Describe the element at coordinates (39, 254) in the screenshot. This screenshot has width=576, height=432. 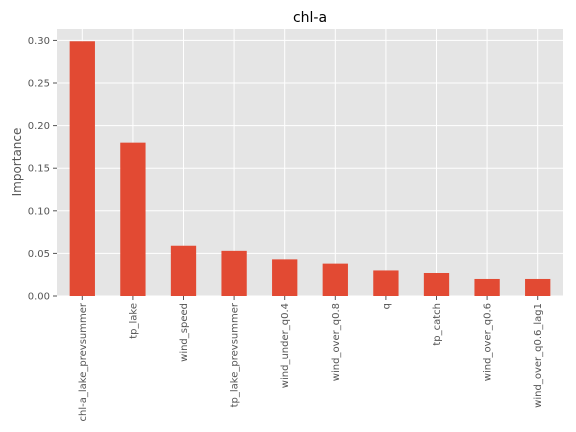
I see `y-tick-label: 0.05` at that location.